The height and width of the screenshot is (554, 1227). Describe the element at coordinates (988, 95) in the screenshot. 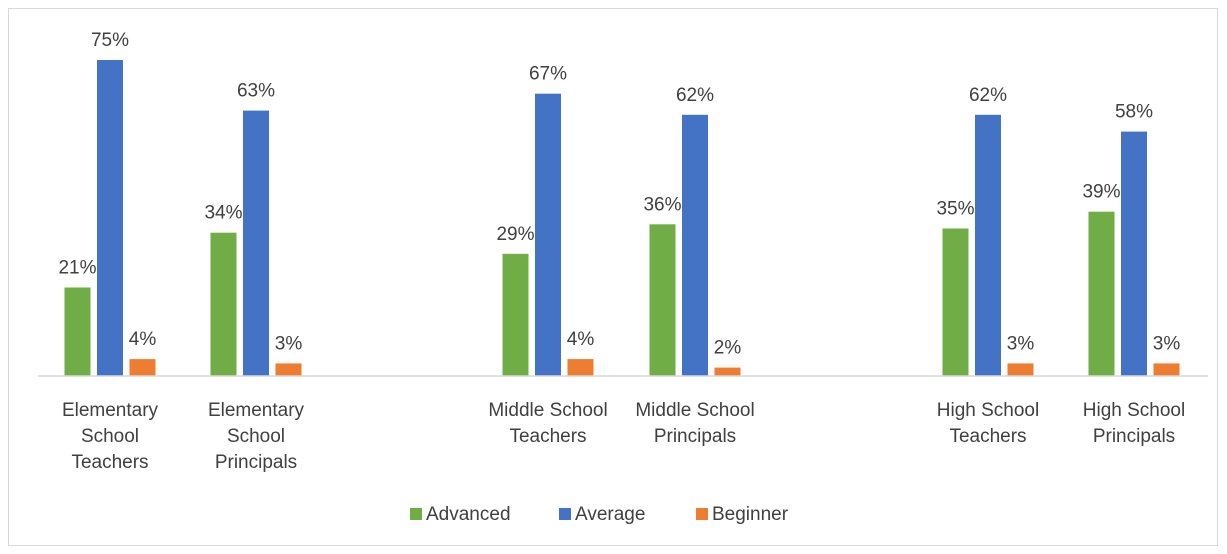

I see `data-label-average-4: 62%` at that location.